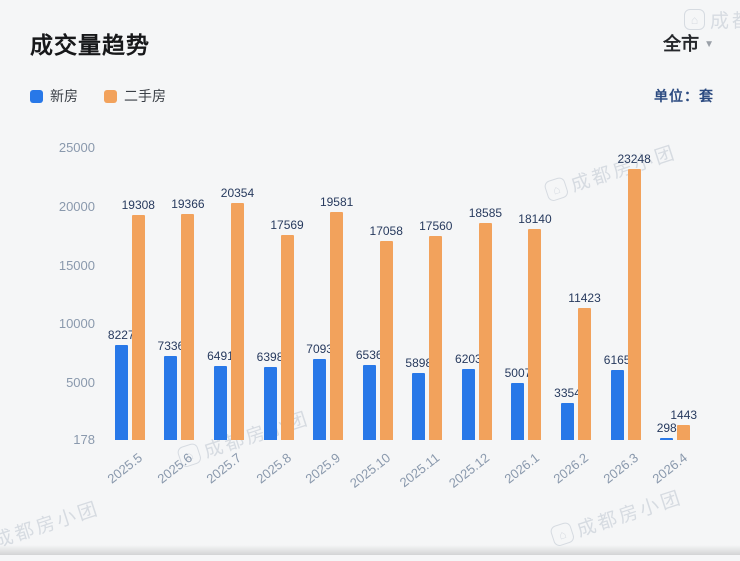 Image resolution: width=740 pixels, height=561 pixels. I want to click on value-label: 298, so click(666, 428).